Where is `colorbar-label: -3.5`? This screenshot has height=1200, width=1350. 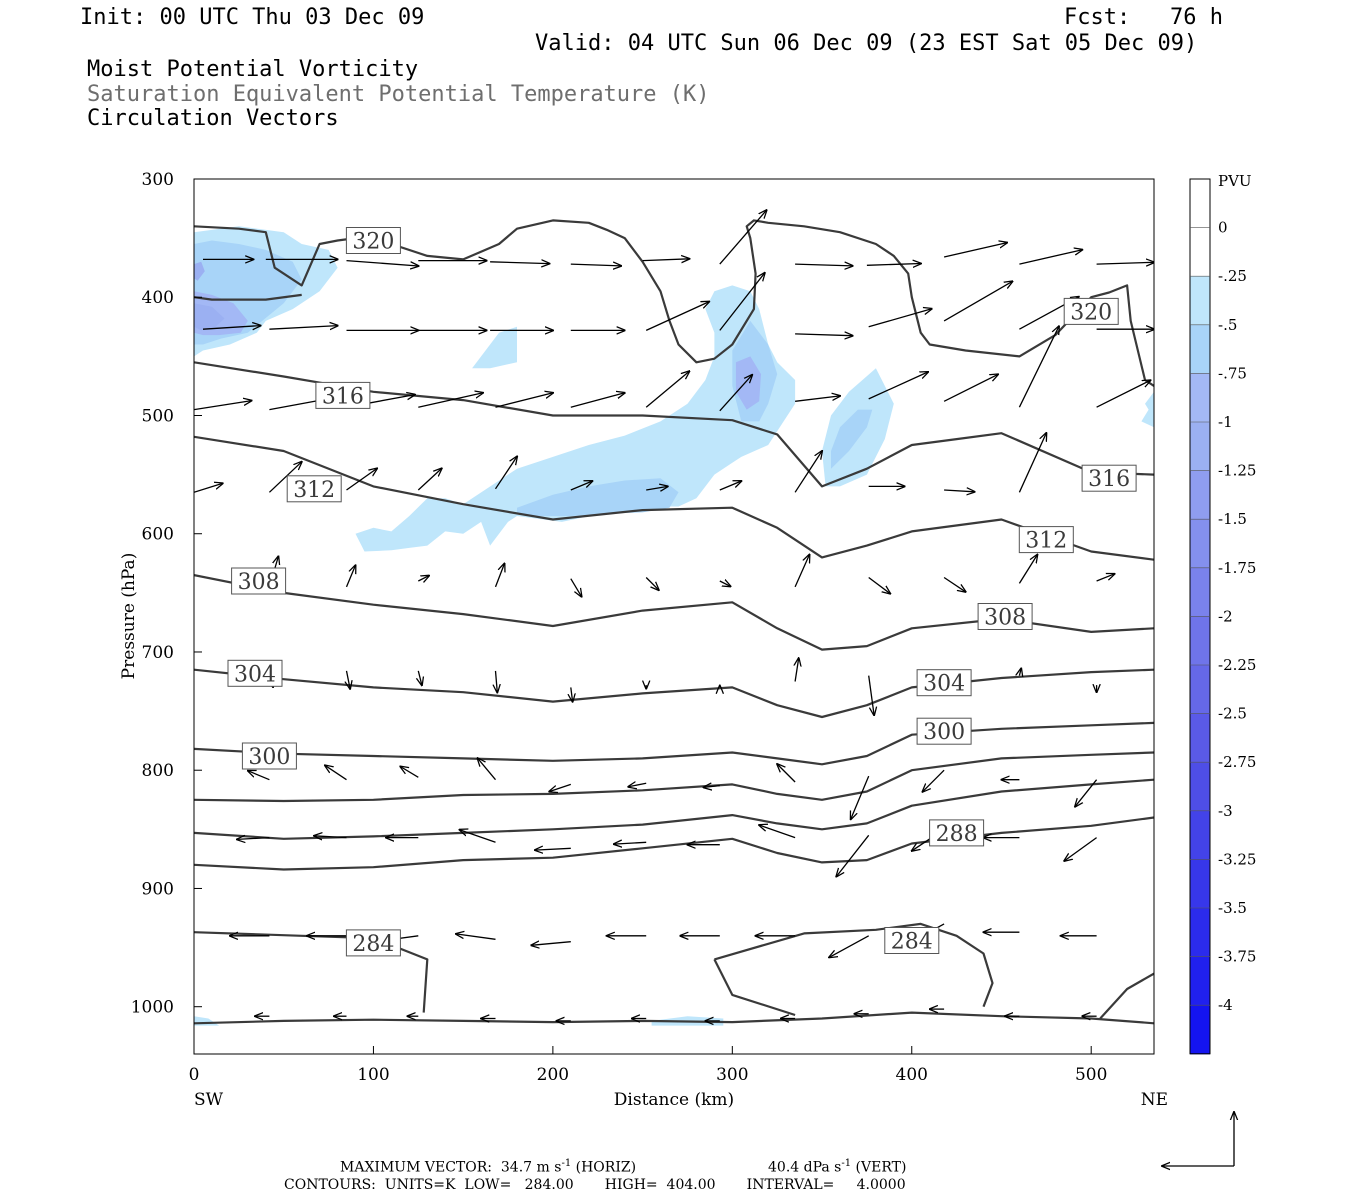
colorbar-label: -3.5 is located at coordinates (1232, 908).